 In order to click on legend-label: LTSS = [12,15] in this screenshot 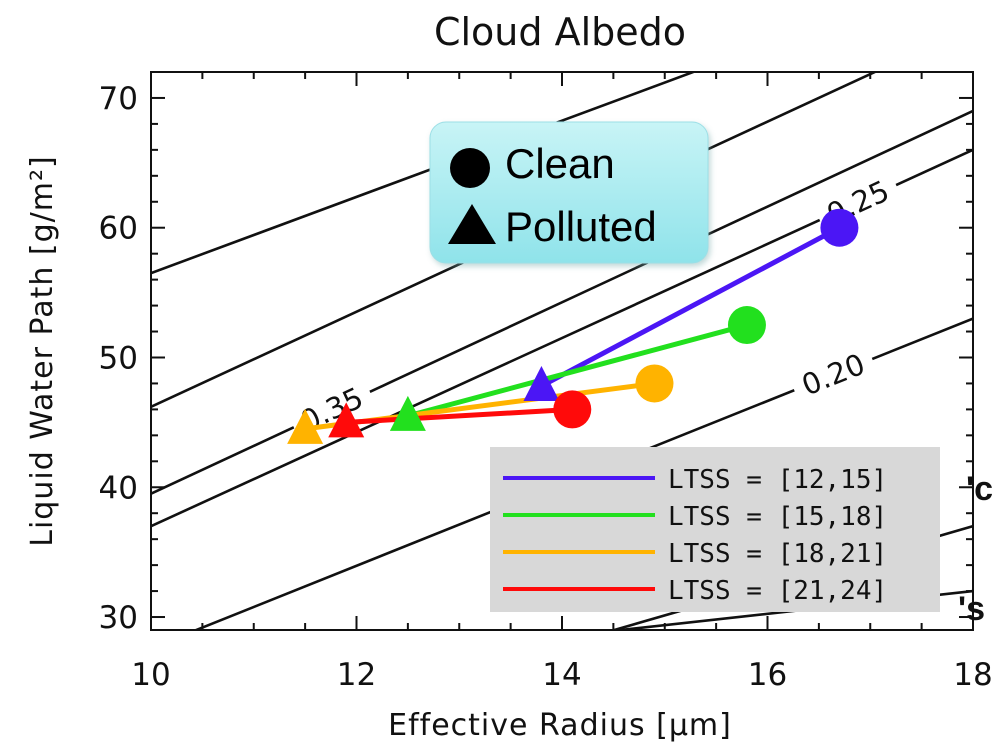, I will do `click(777, 480)`.